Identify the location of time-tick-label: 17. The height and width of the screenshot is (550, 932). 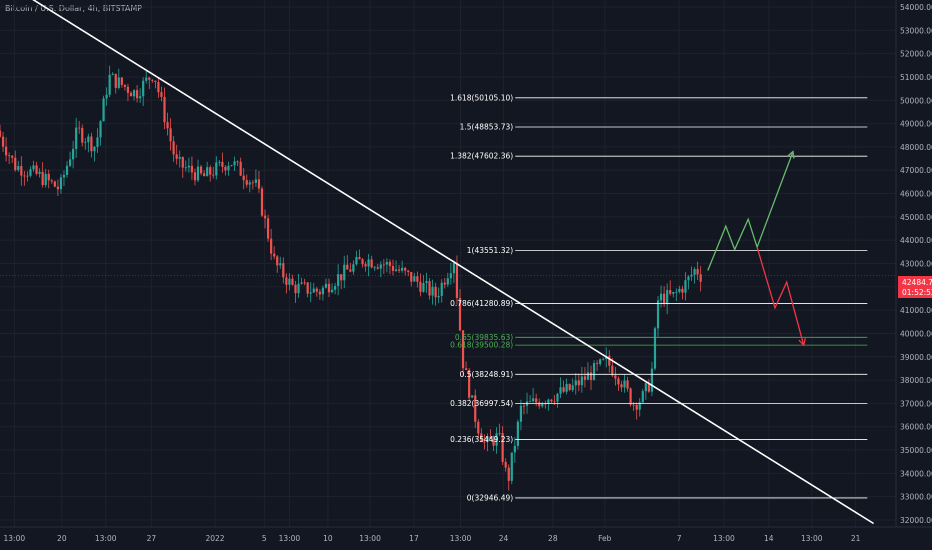
(414, 538).